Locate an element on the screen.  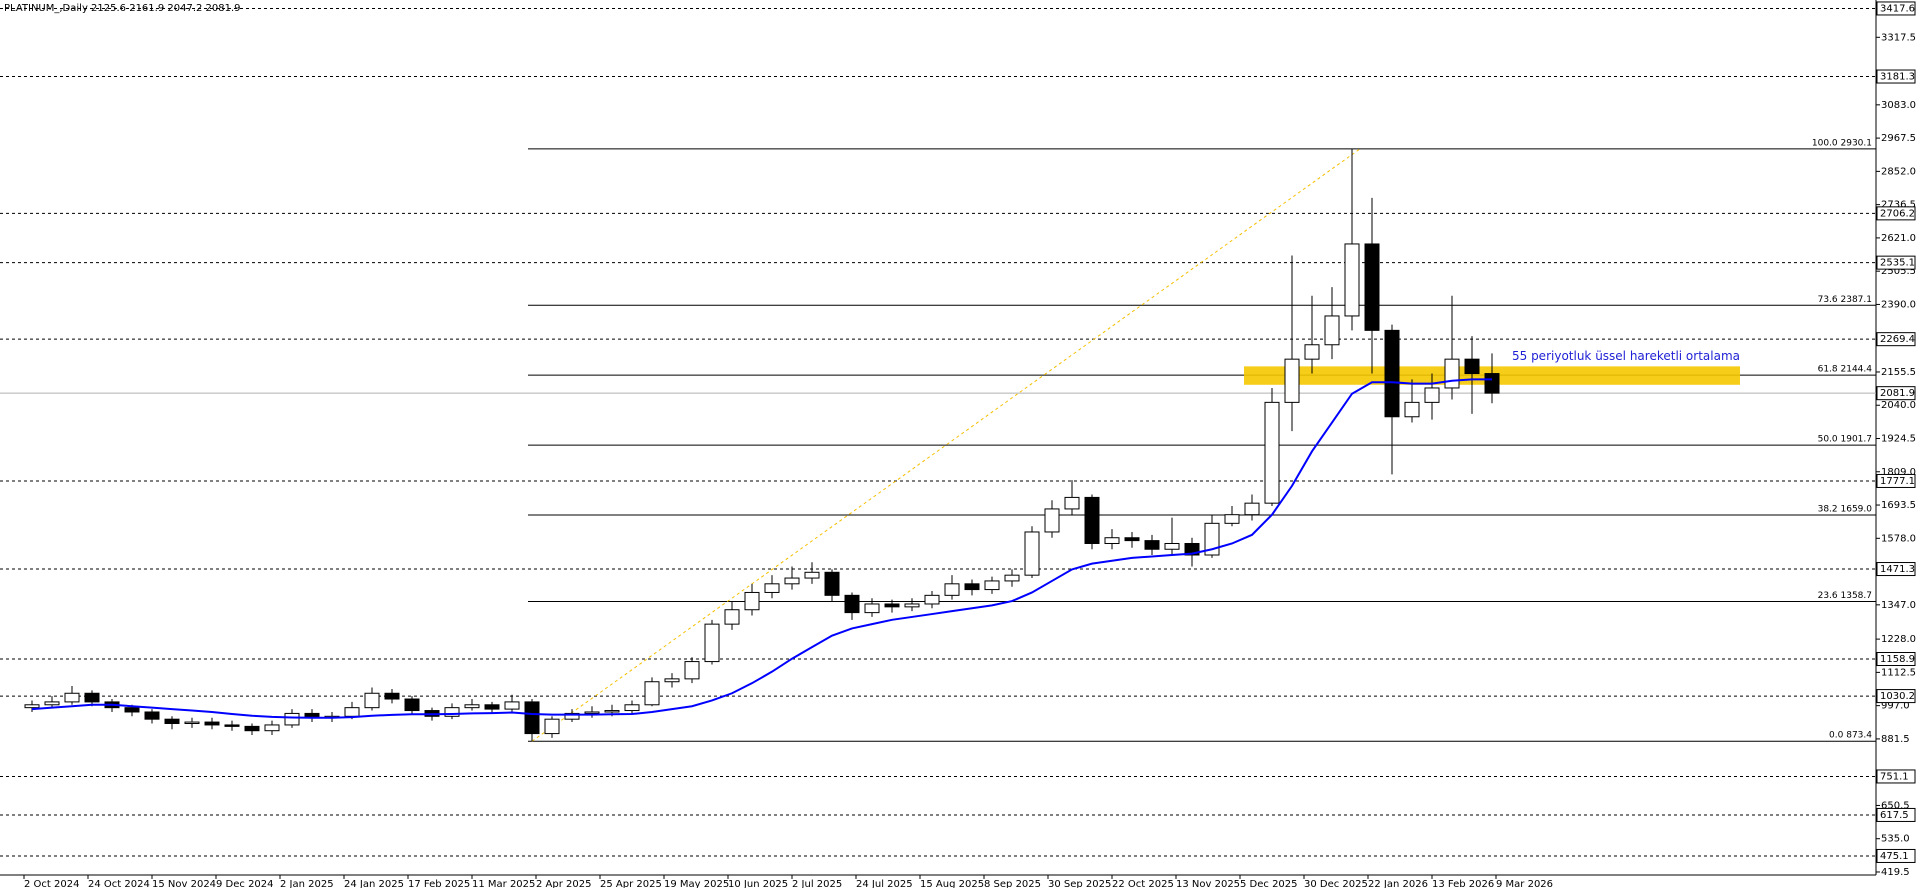
level-label: 1030.2 is located at coordinates (1897, 696).